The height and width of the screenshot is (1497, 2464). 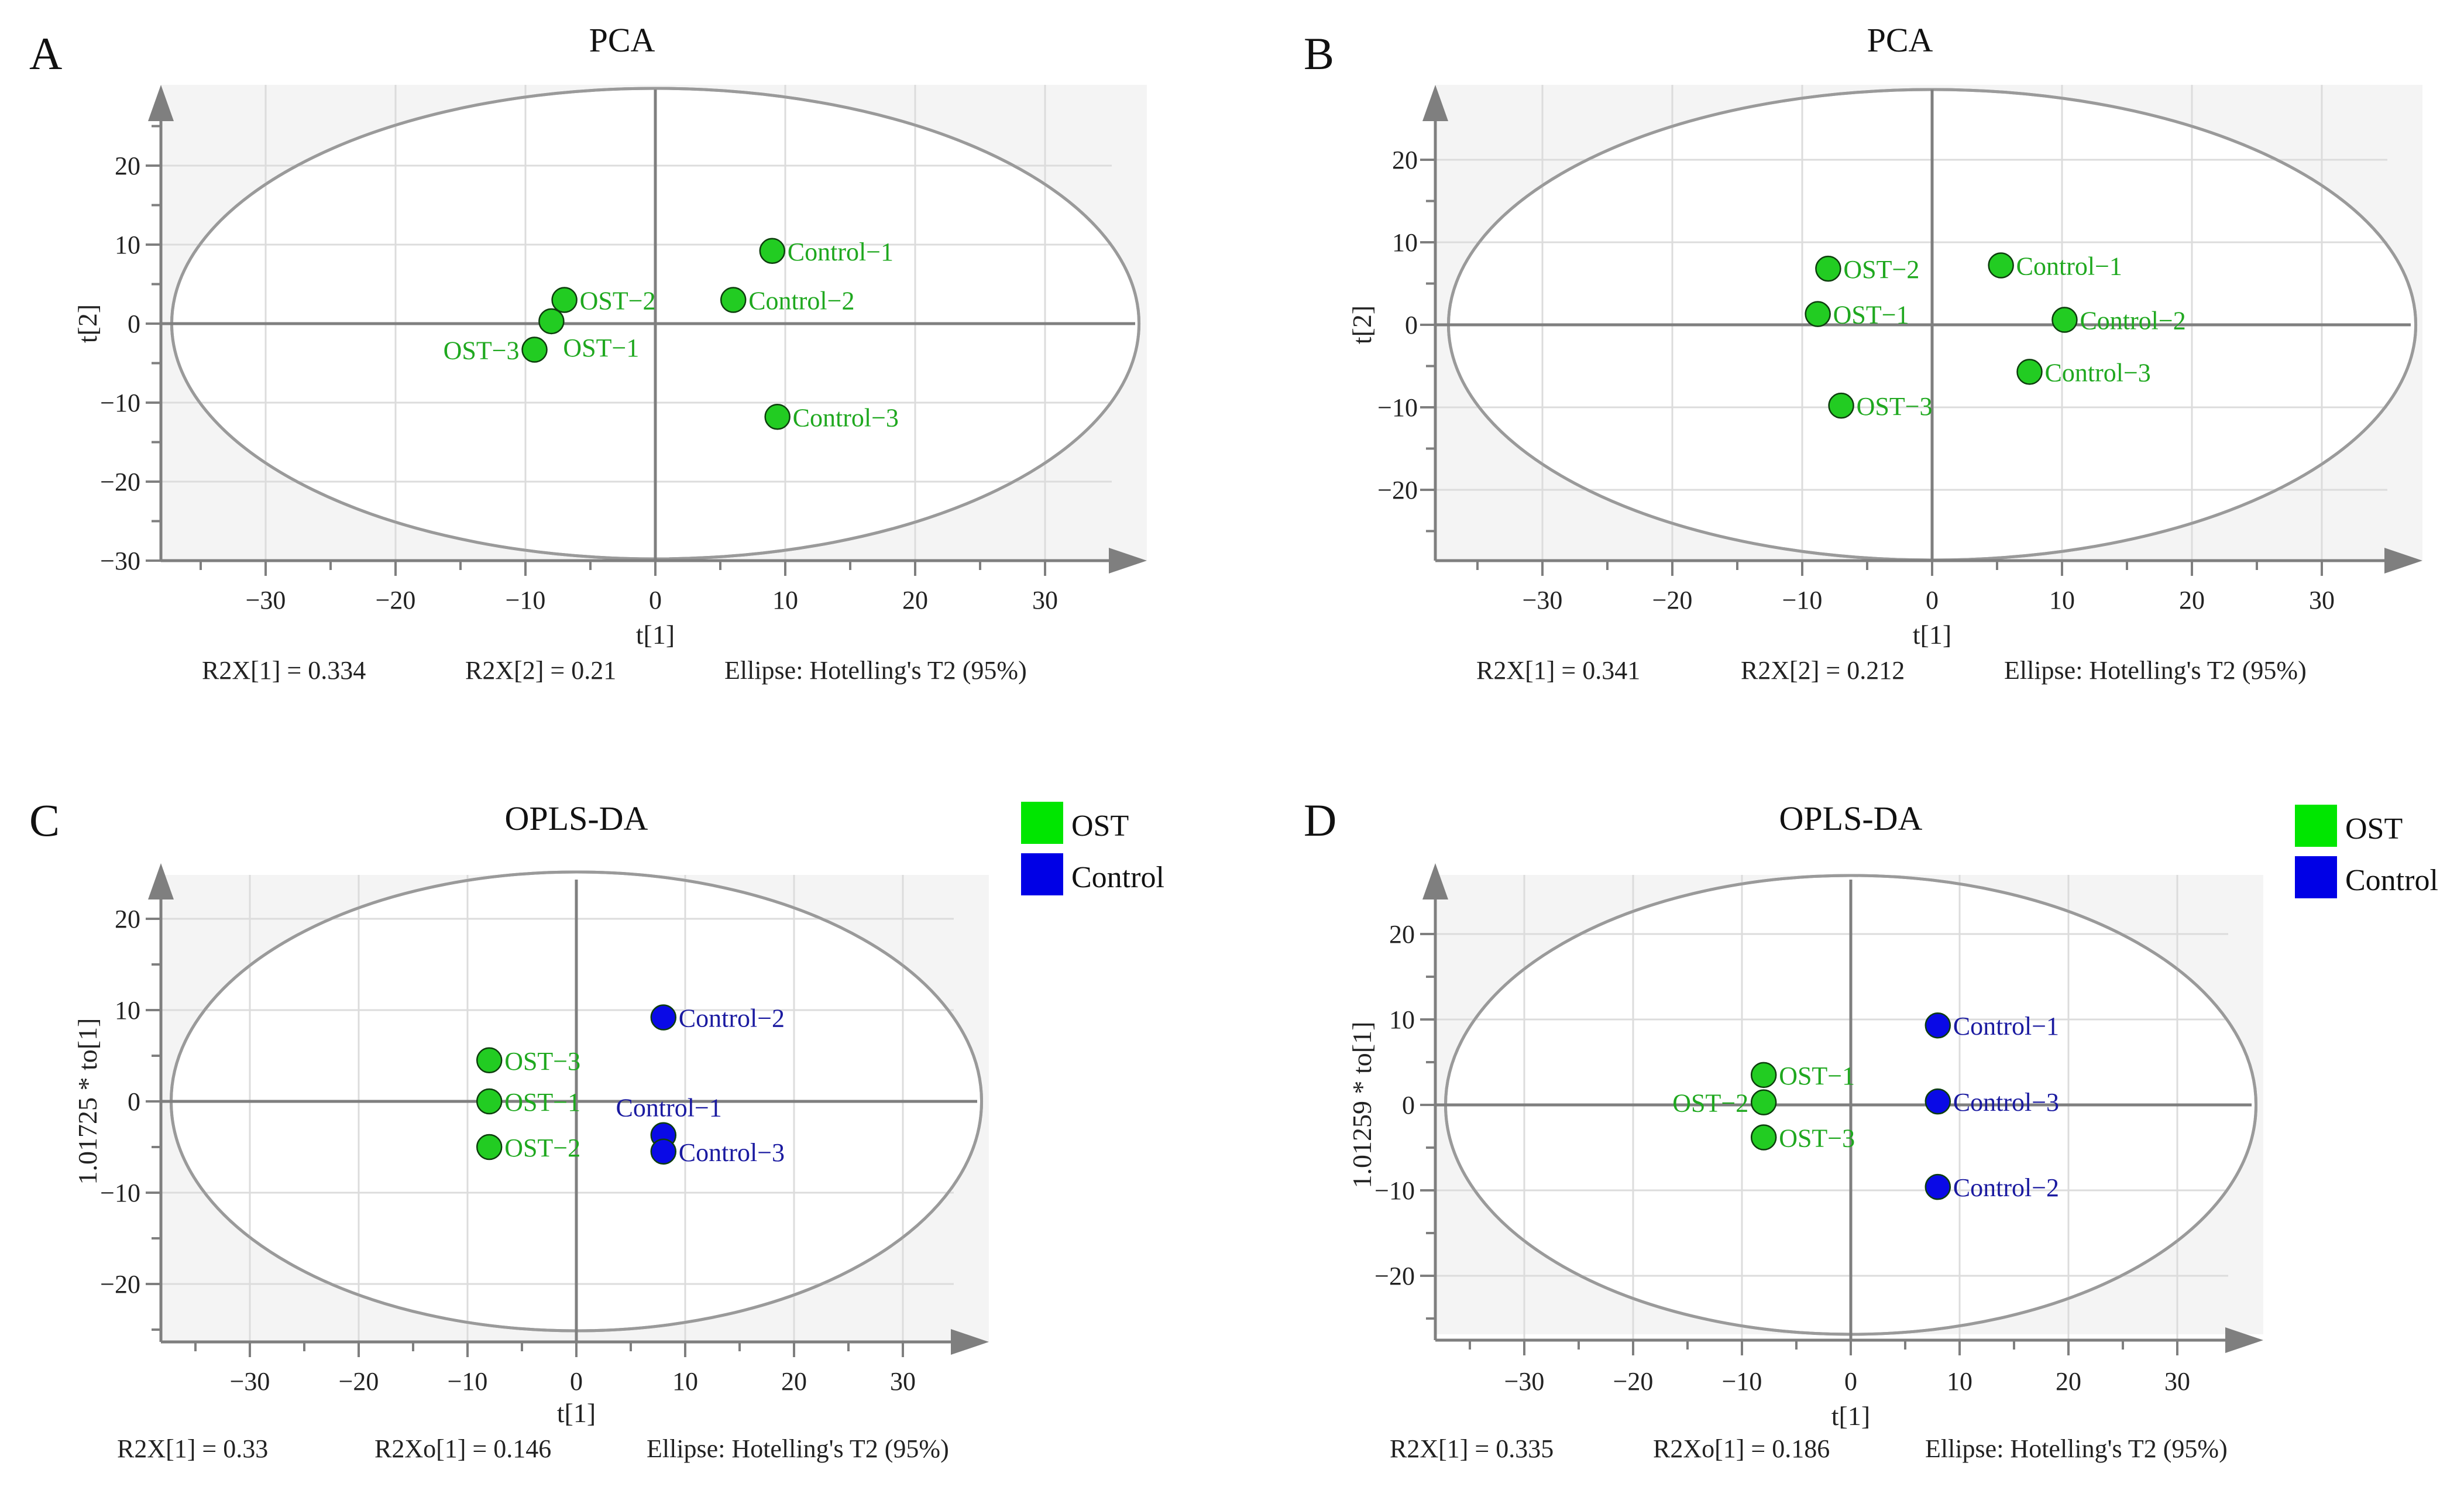 I want to click on footer-stat: R2X[2] = 0.212, so click(x=1823, y=670).